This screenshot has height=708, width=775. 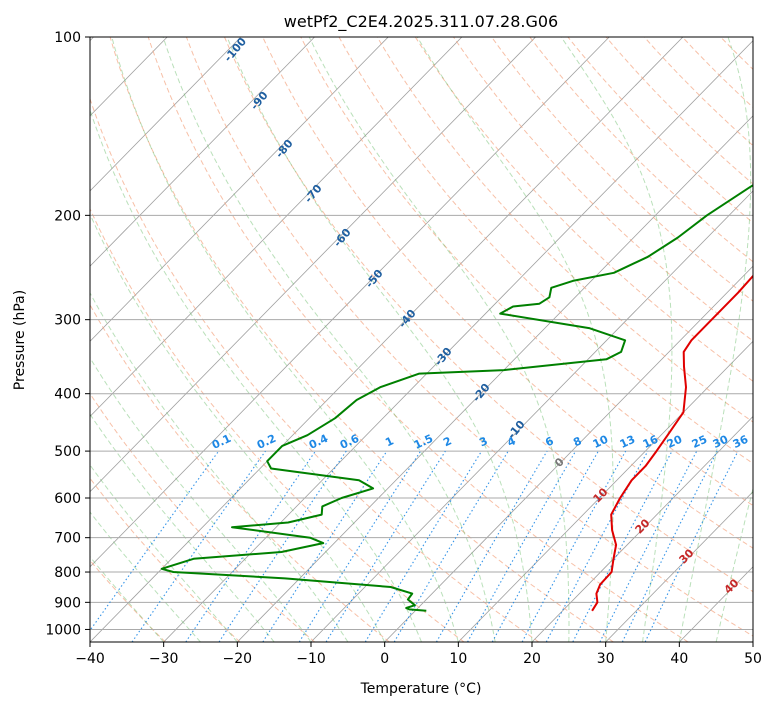 I want to click on mixing-ratio-label: 25, so click(x=699, y=442).